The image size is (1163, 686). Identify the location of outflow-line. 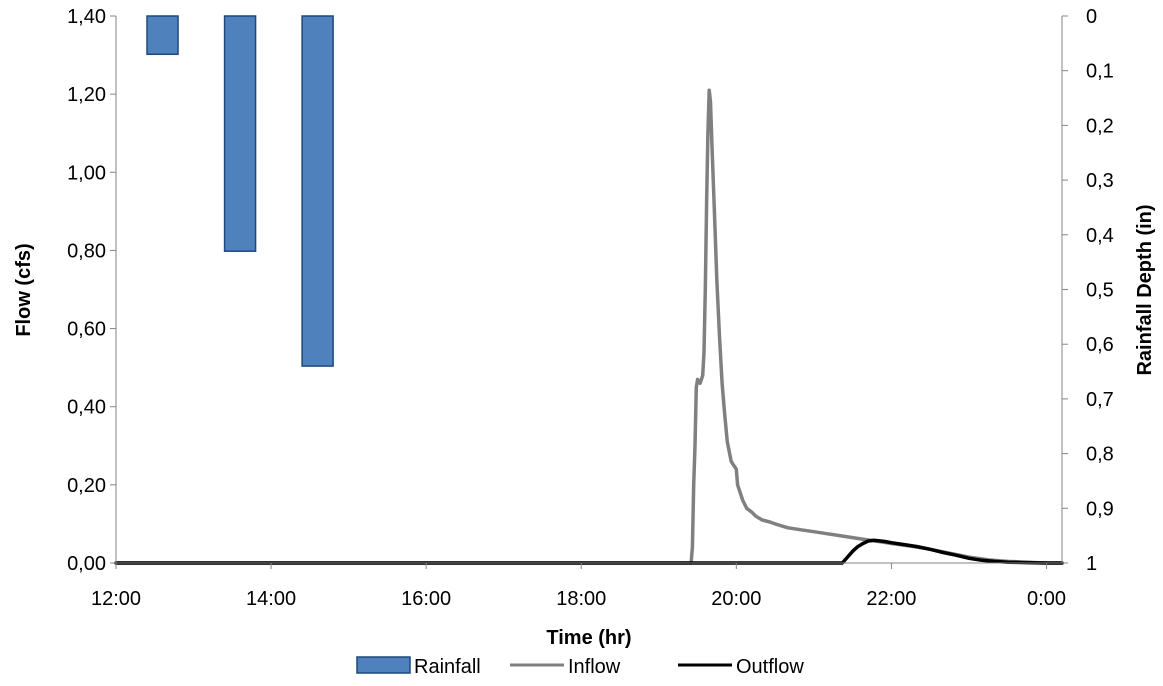
(589, 551).